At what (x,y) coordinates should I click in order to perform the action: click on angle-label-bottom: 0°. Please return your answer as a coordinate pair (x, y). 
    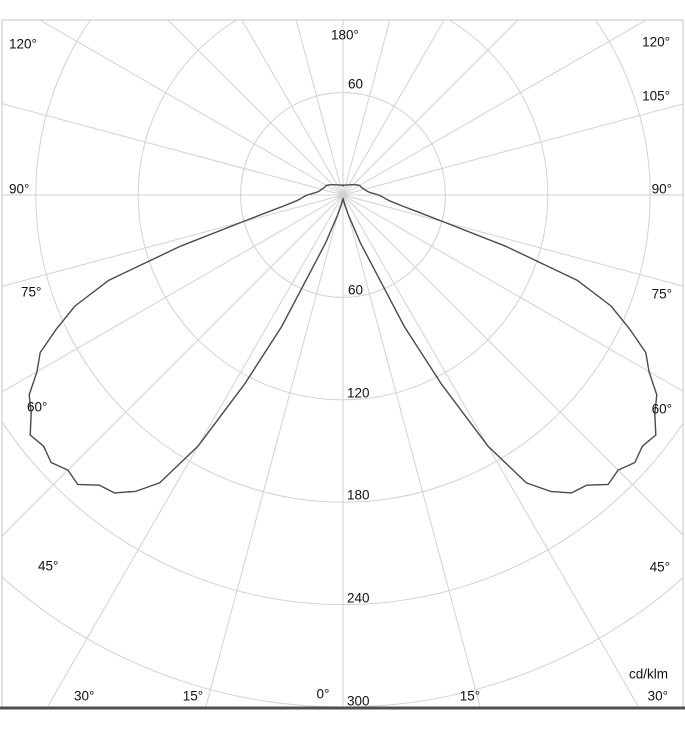
    Looking at the image, I should click on (323, 694).